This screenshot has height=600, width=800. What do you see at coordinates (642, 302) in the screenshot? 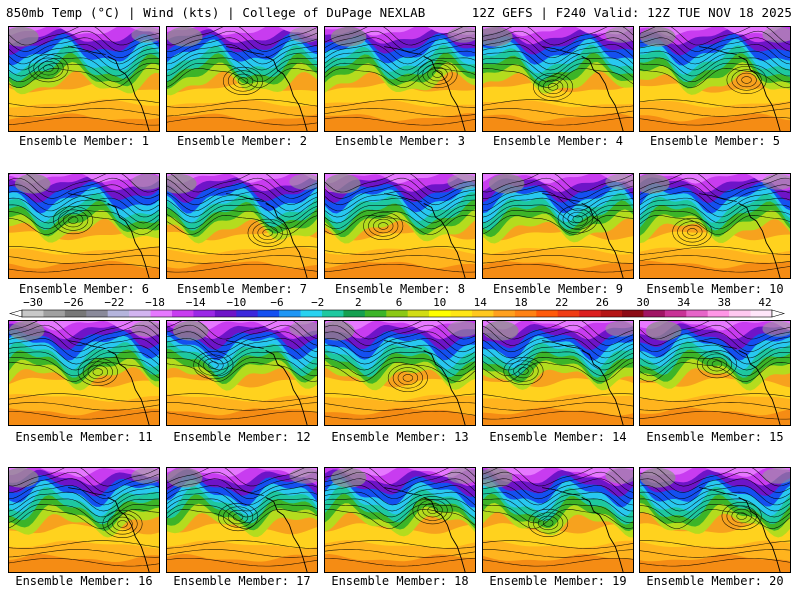
I see `colorbar-tick-label: 30` at bounding box center [642, 302].